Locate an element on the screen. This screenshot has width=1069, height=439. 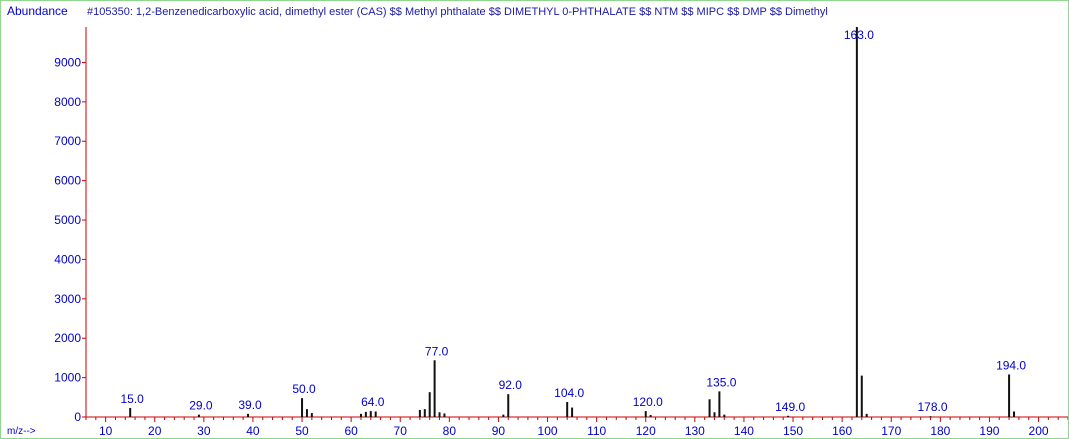
peak-label: 64.0 is located at coordinates (373, 402).